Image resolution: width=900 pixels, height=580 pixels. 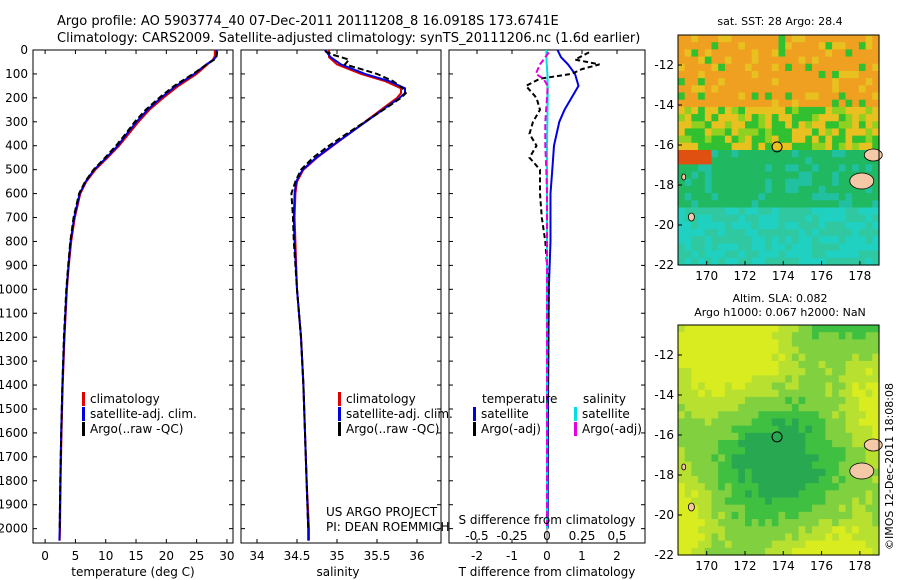 I want to click on depth-tick-label: 900, so click(x=16, y=265).